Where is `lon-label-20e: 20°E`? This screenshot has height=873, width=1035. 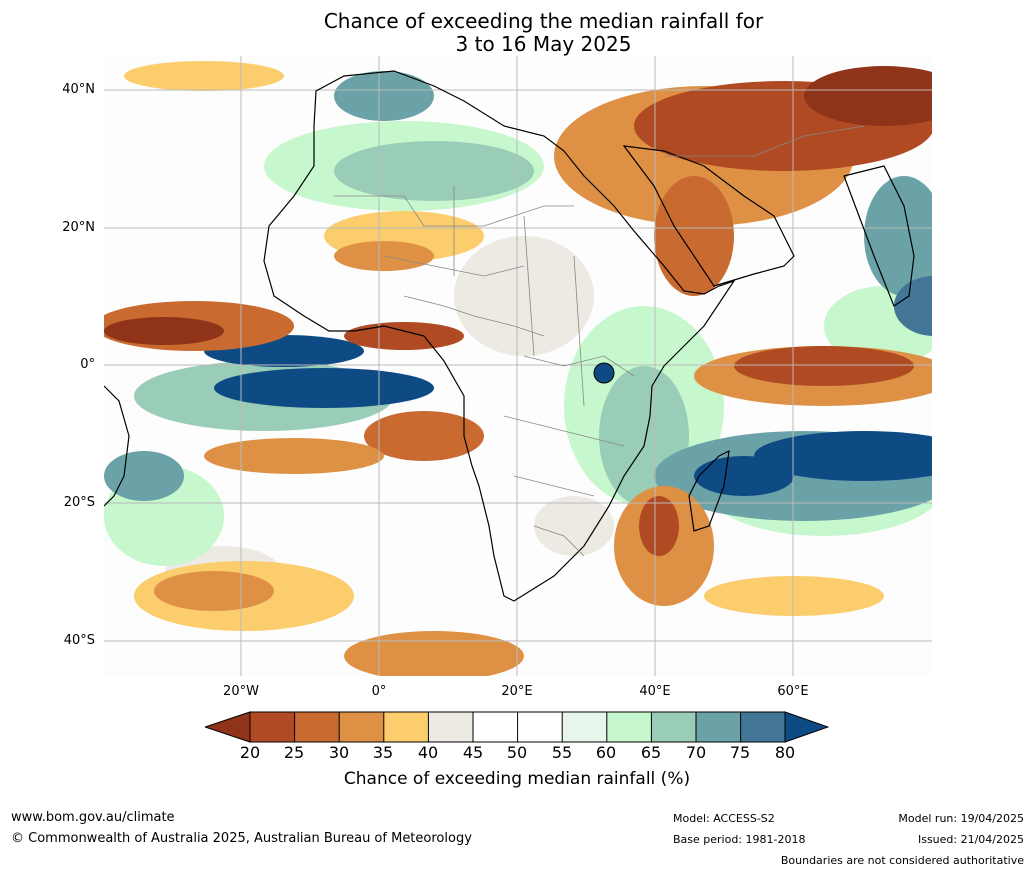
lon-label-20e: 20°E is located at coordinates (517, 691).